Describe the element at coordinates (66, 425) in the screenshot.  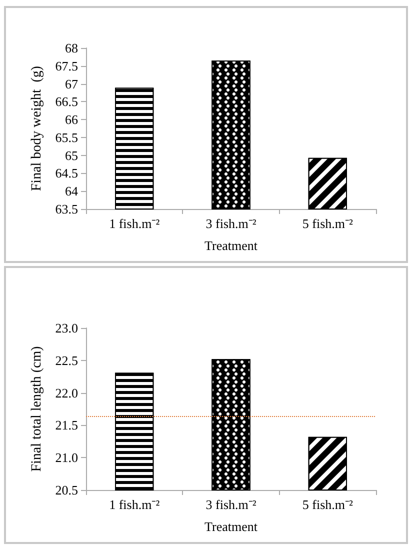
I see `y-tick-label: 21.5` at that location.